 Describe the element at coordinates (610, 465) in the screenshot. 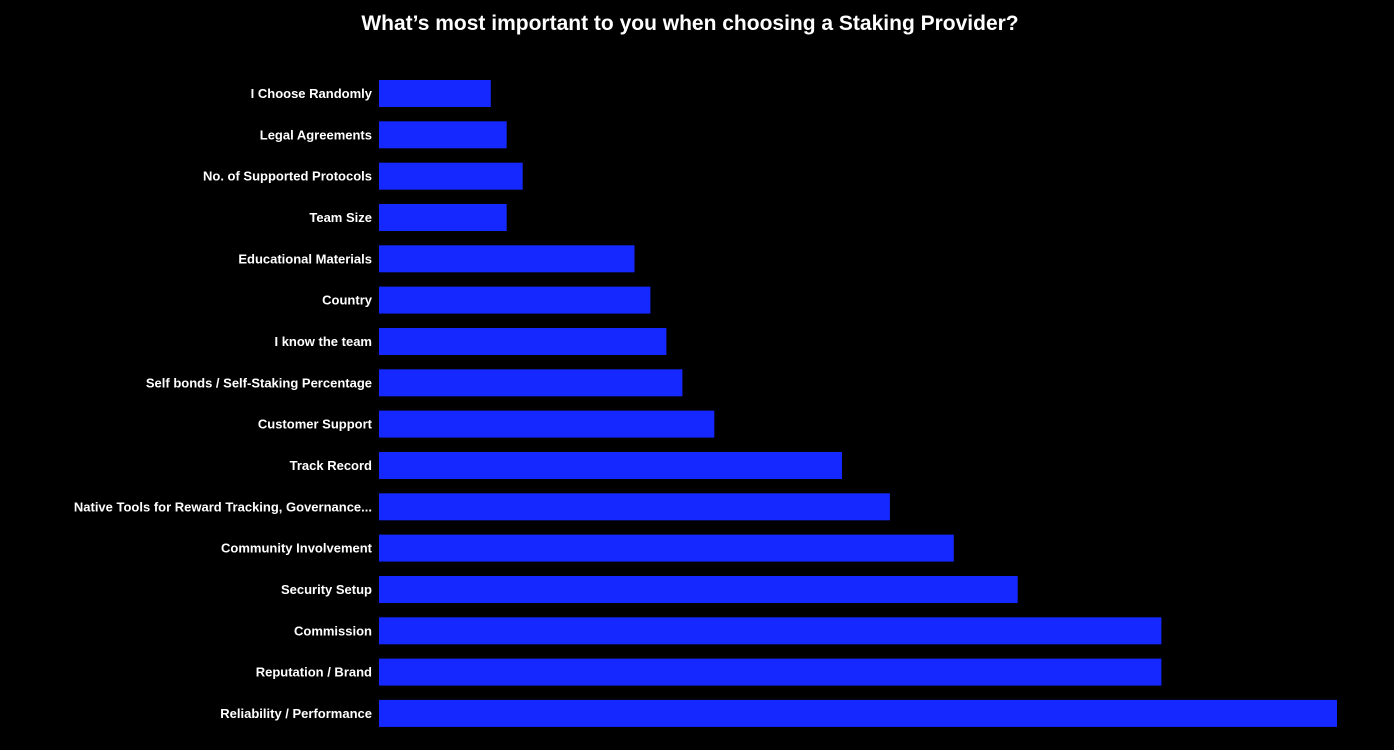

I see `bar-track-record` at that location.